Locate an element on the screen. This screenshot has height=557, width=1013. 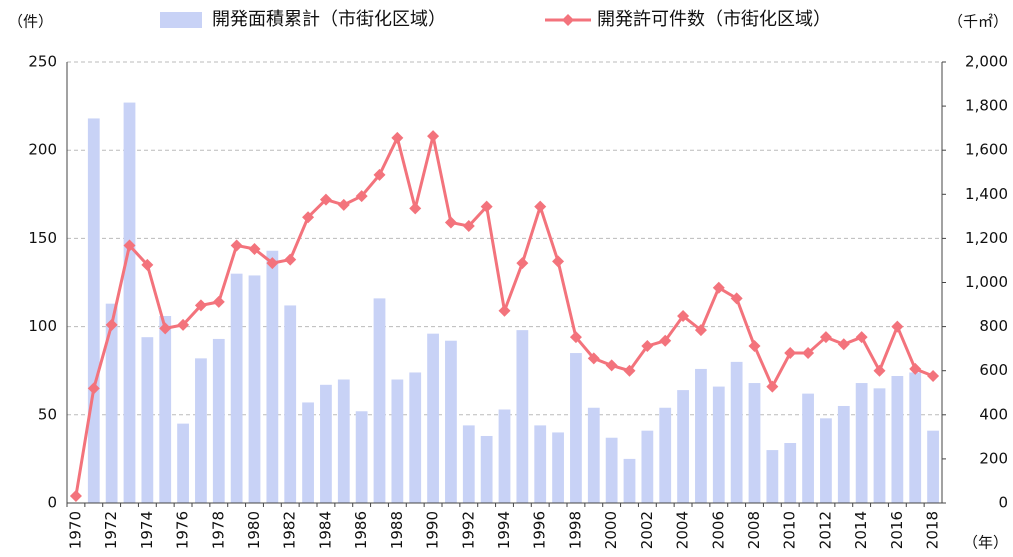
y2-tick-label: 400 is located at coordinates (993, 414).